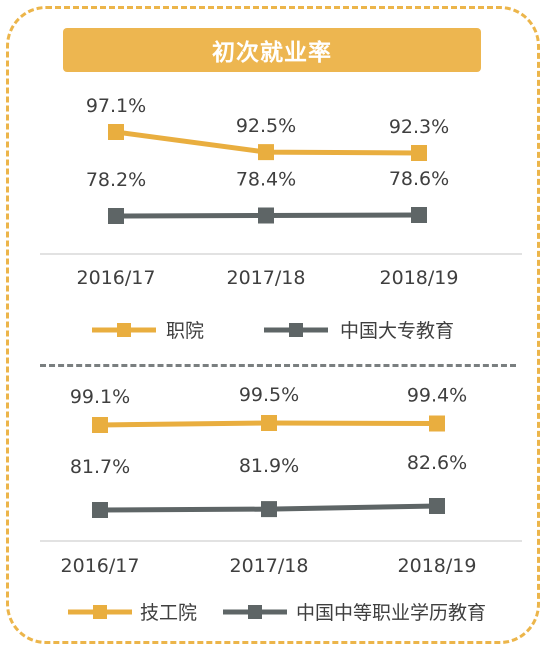  I want to click on legend-label: 中国中等职业学历教育, so click(391, 613).